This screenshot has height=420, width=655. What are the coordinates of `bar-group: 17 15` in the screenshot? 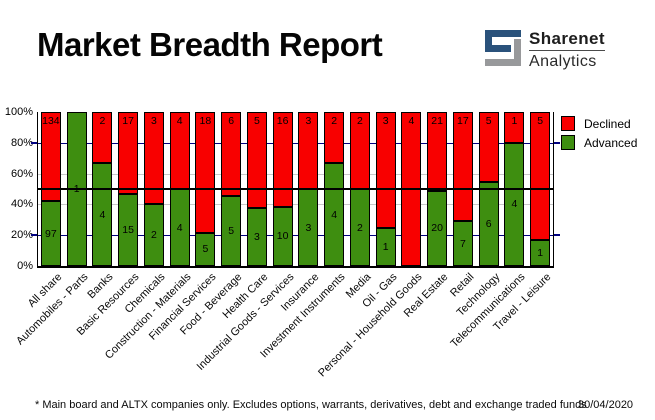 It's located at (128, 189).